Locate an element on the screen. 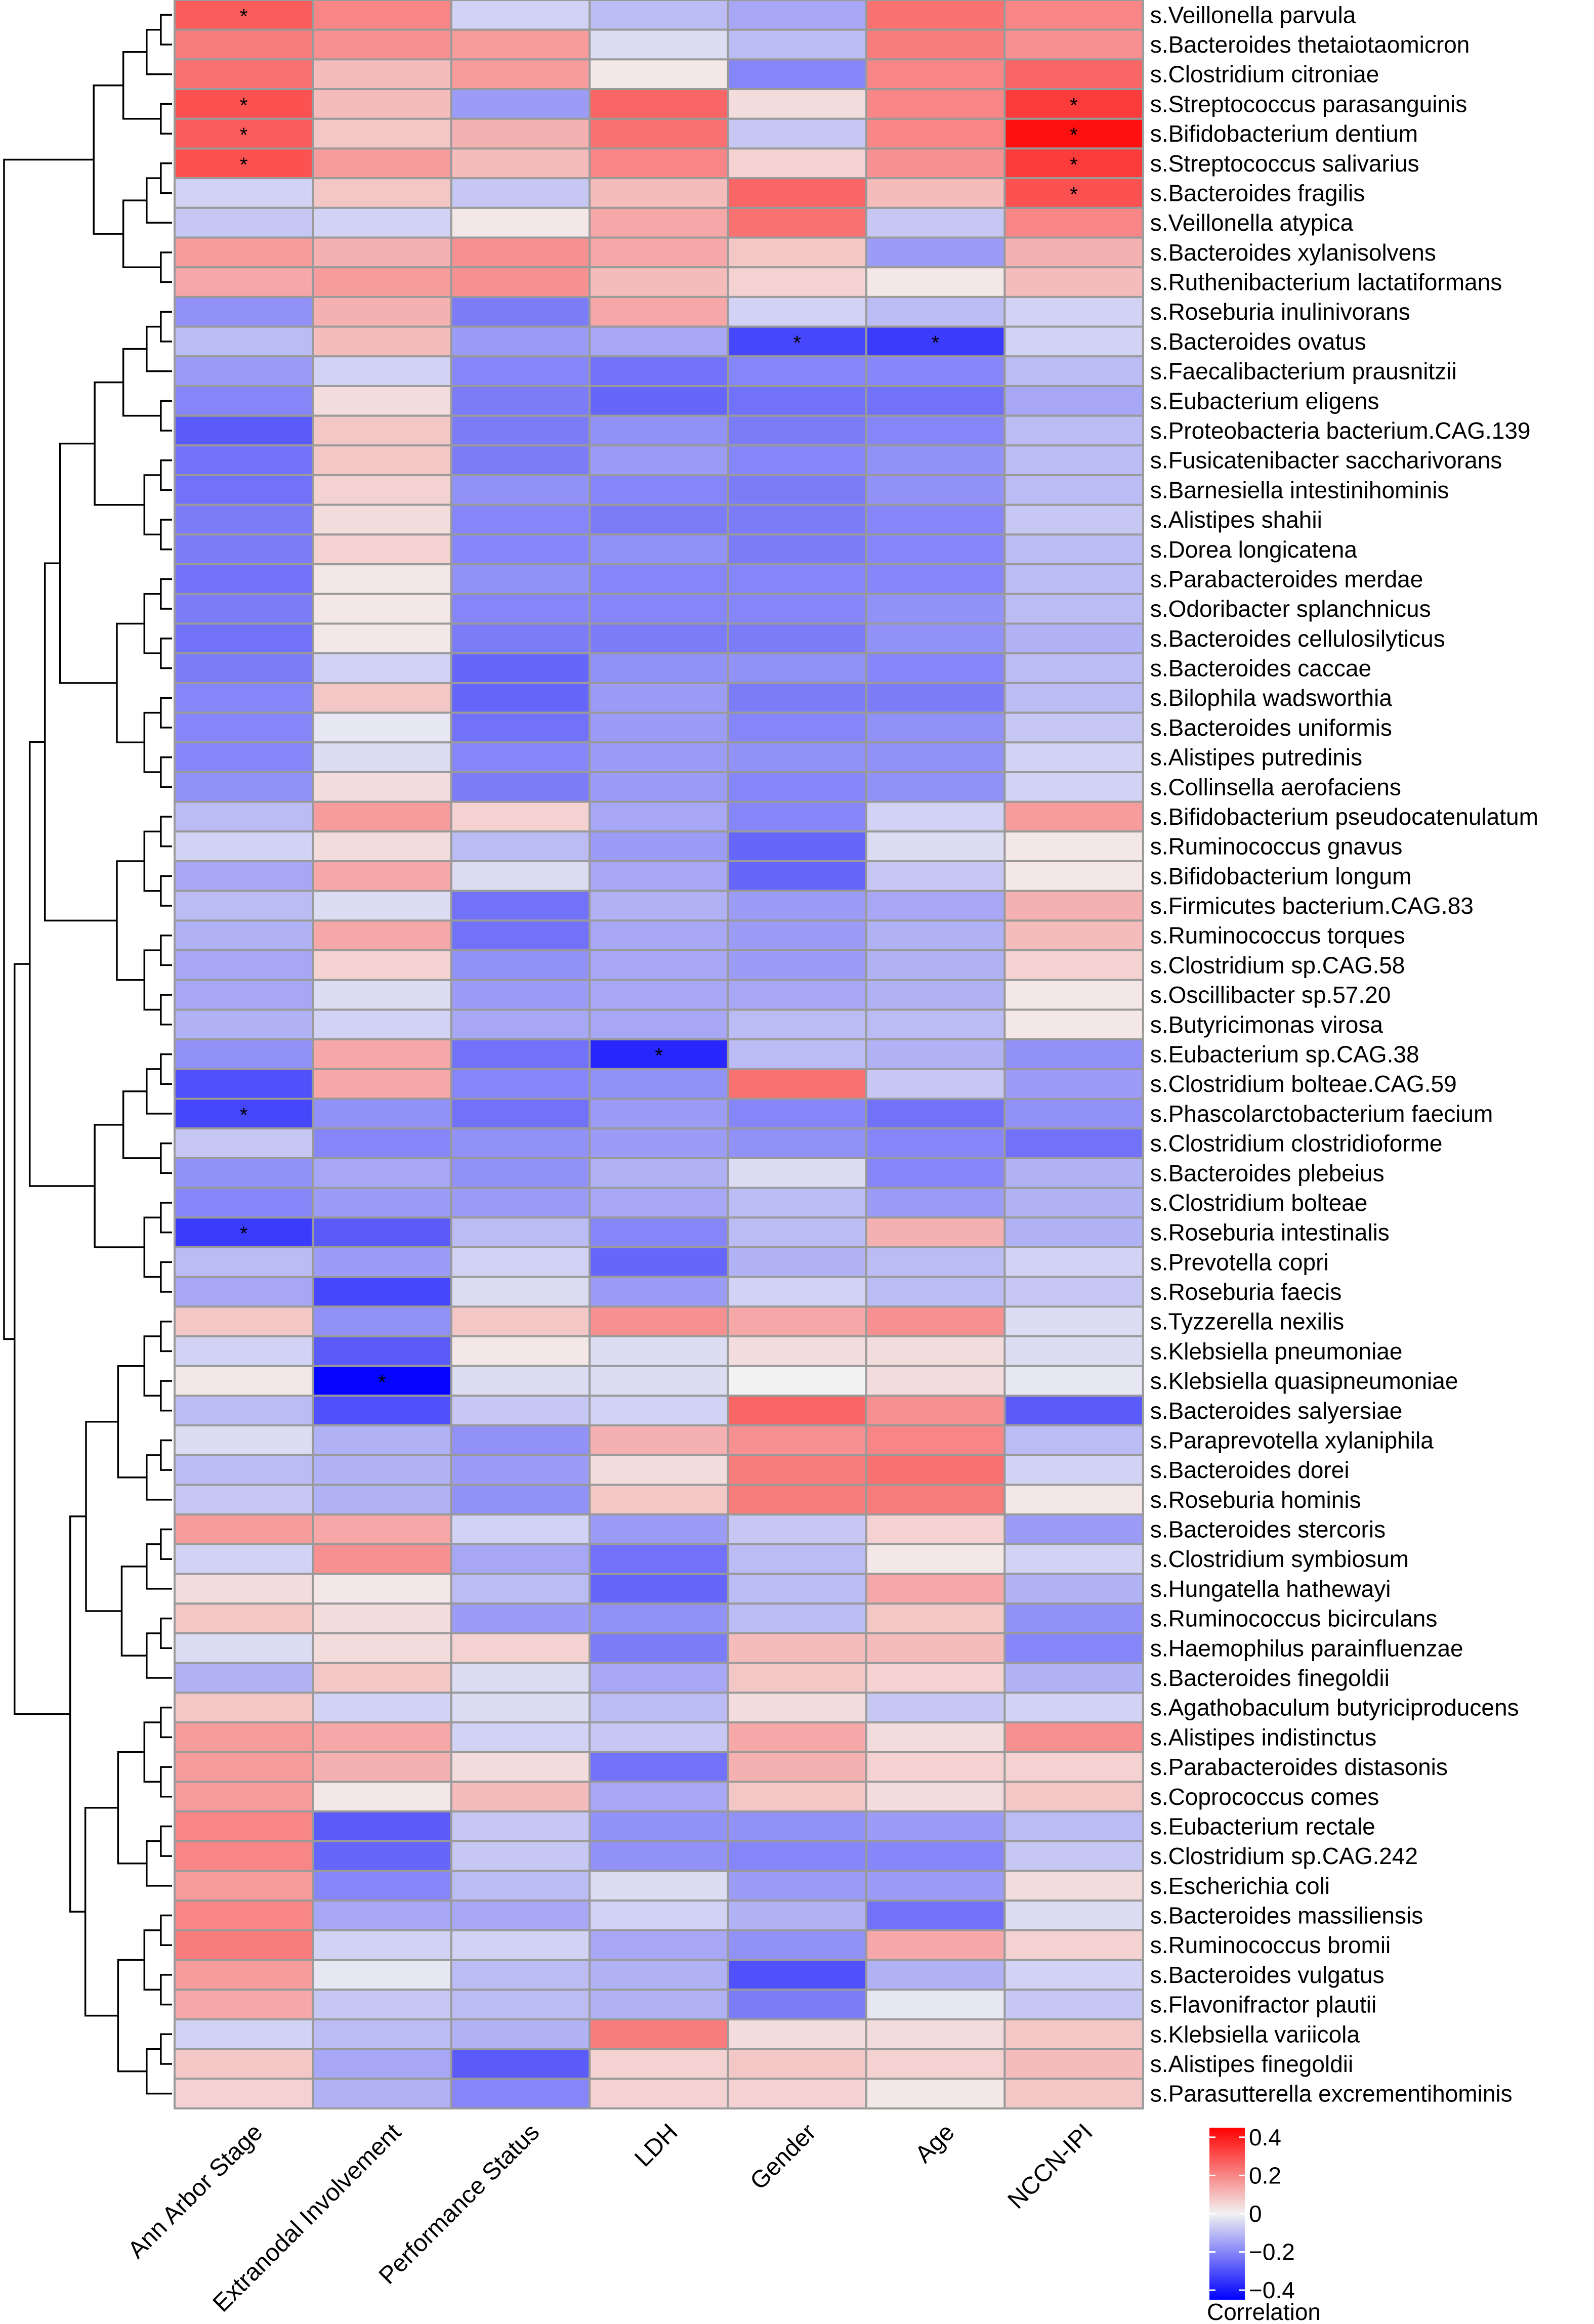  row-label: s.Bifidobacterium pseudocatenulatum is located at coordinates (1344, 817).